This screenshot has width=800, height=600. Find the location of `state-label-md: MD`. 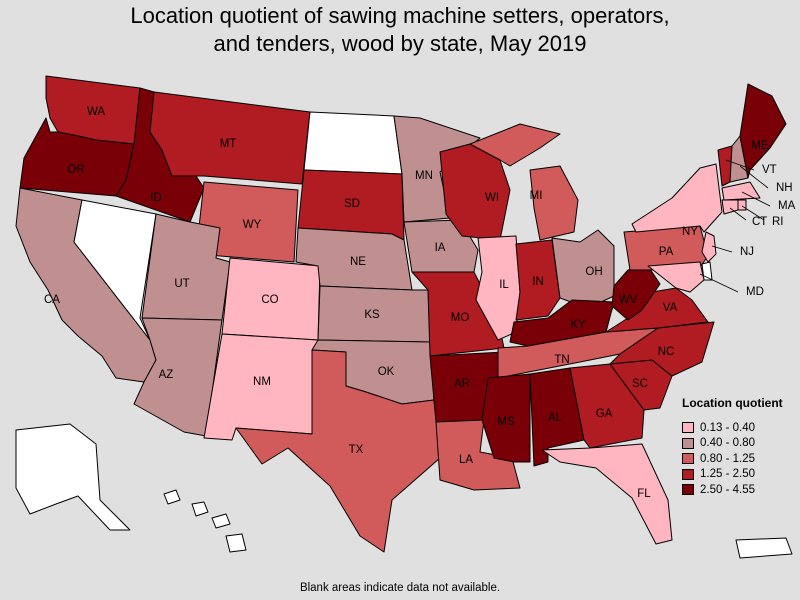

state-label-md: MD is located at coordinates (755, 292).